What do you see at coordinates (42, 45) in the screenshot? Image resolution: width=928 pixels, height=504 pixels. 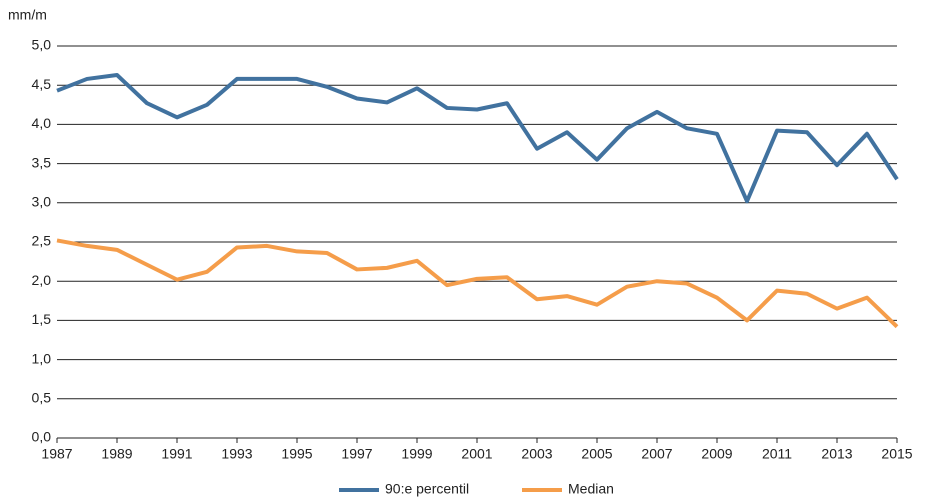 I see `y-tick-label: 5,0` at bounding box center [42, 45].